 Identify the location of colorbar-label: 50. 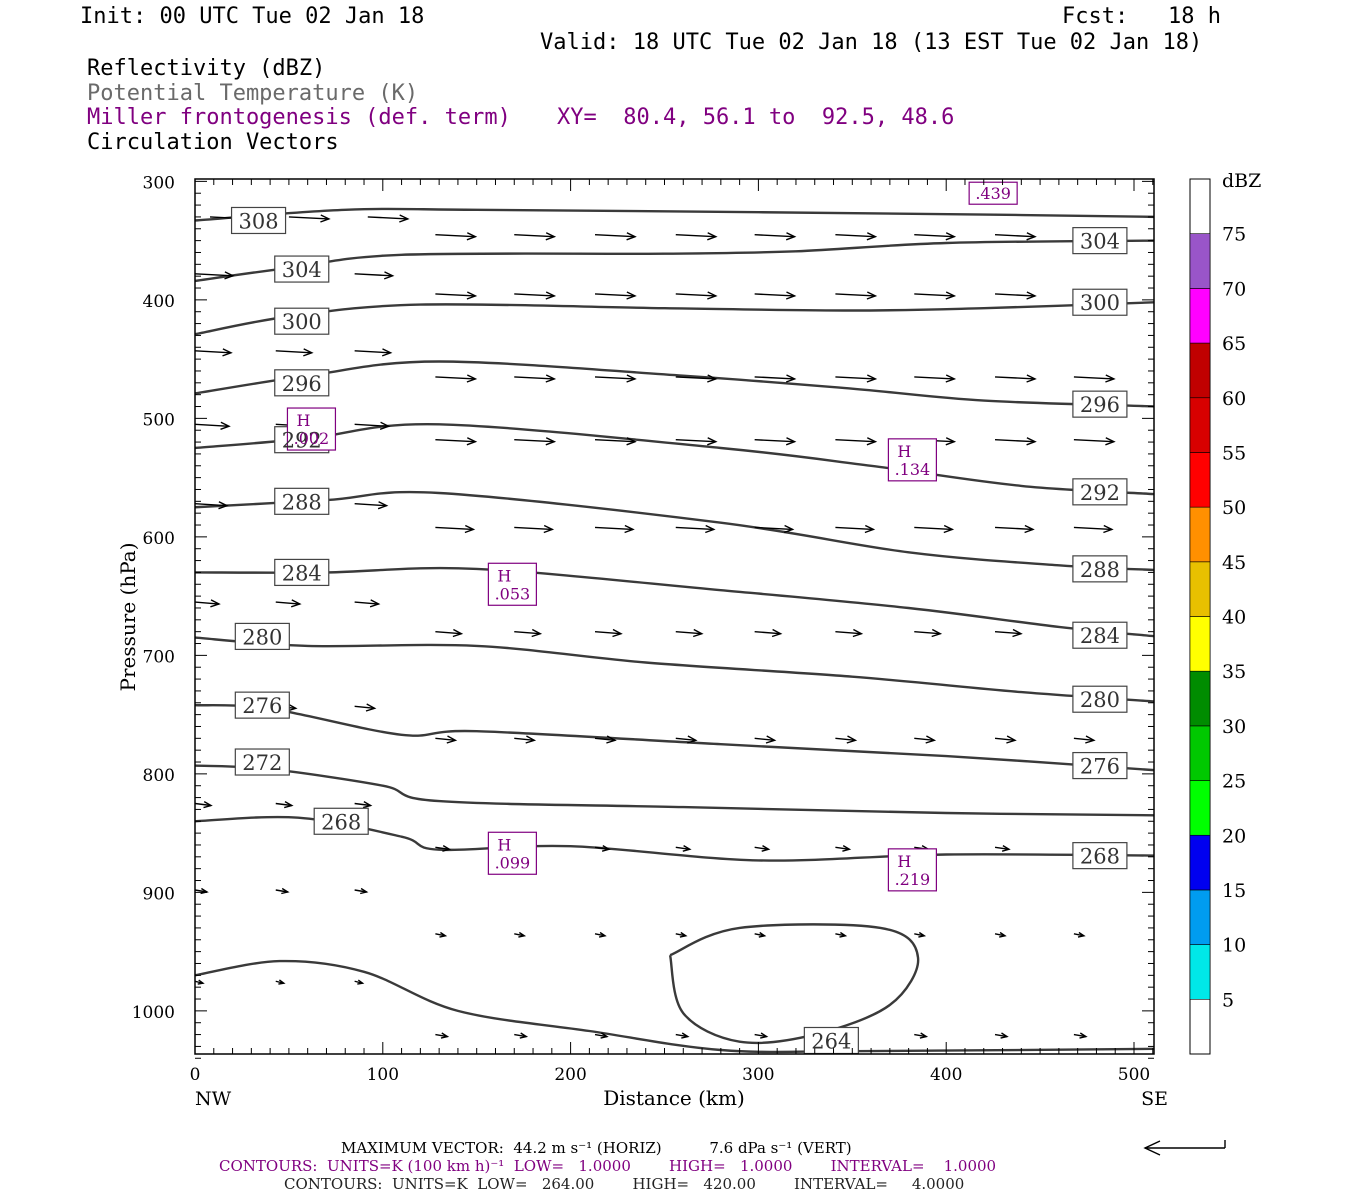
(1234, 508).